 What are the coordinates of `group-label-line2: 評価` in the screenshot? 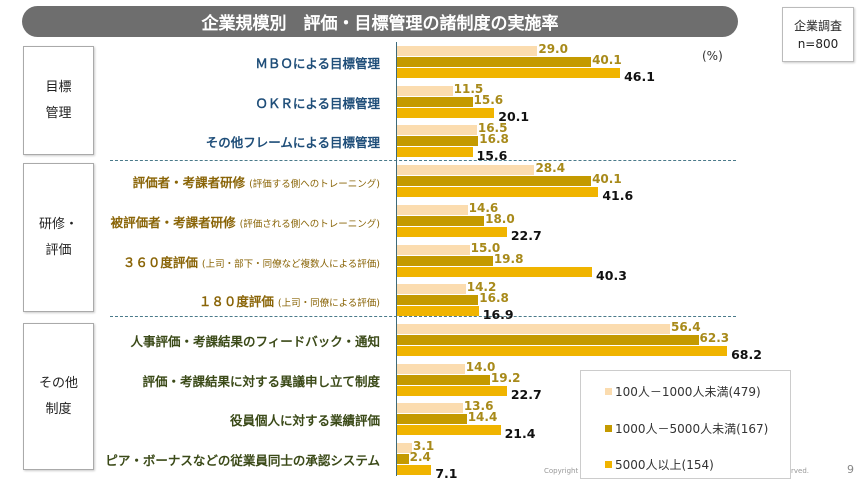 It's located at (58, 250).